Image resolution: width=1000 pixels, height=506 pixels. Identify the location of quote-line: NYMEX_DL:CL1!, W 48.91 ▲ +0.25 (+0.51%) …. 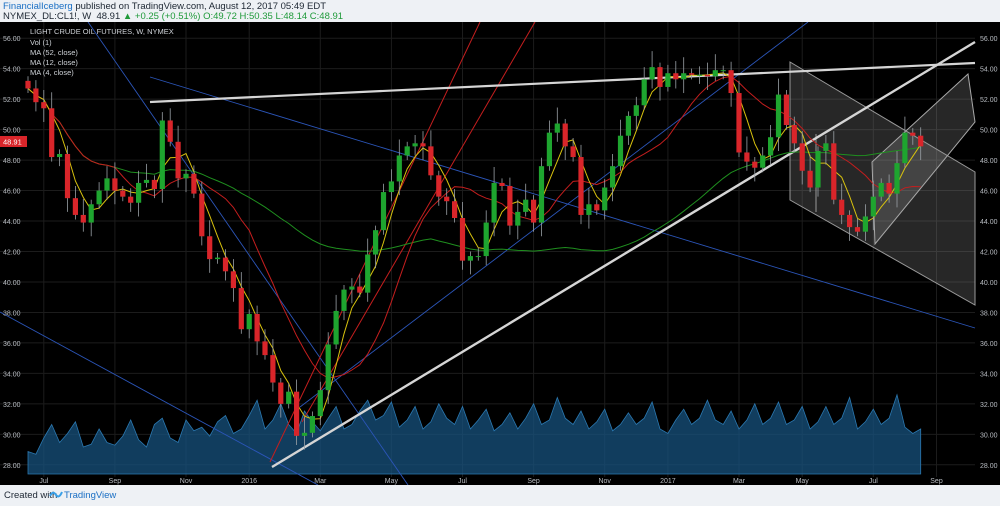
(303, 16).